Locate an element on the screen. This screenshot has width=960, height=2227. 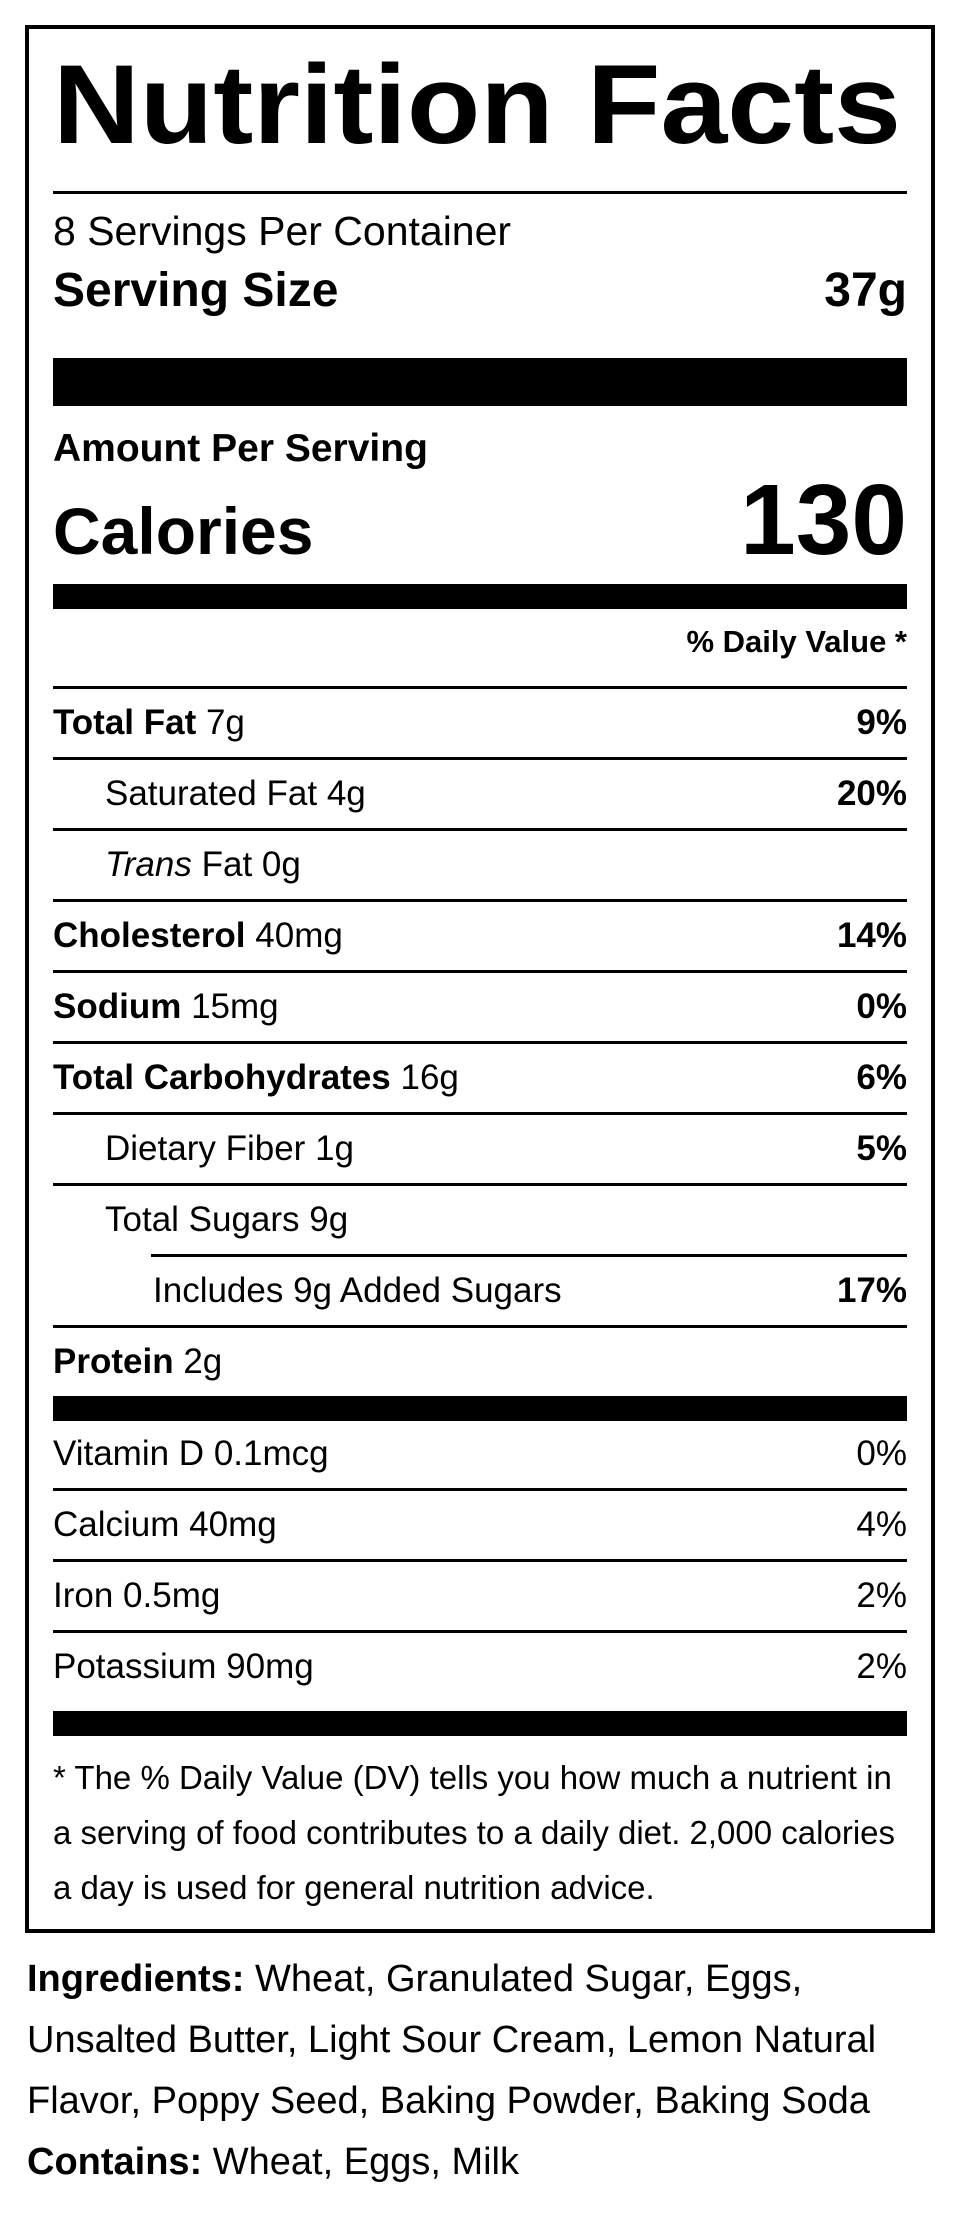
nutrient-row-total-carbohydrates: Total Carbohydrates 16g 6% is located at coordinates (480, 1076).